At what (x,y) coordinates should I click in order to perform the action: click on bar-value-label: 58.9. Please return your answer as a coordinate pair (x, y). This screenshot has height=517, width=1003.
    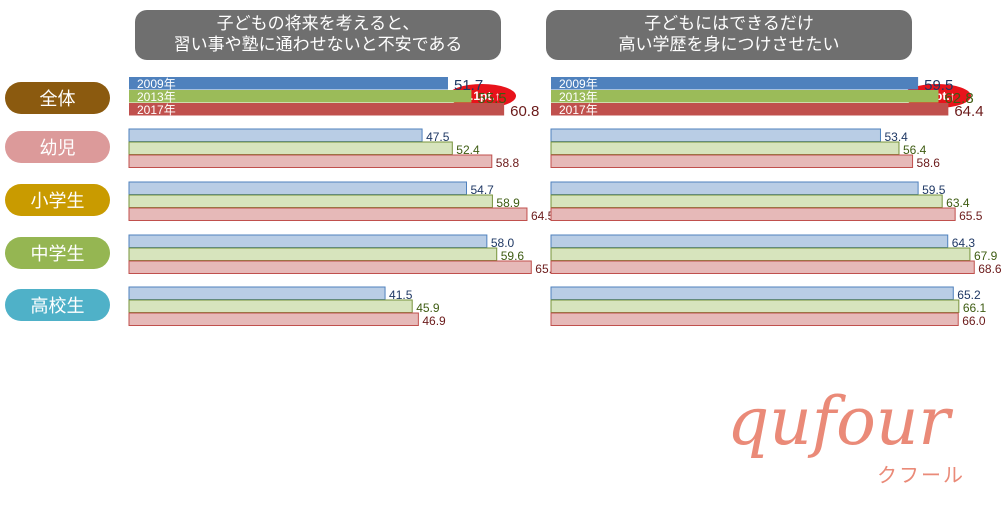
    Looking at the image, I should click on (508, 203).